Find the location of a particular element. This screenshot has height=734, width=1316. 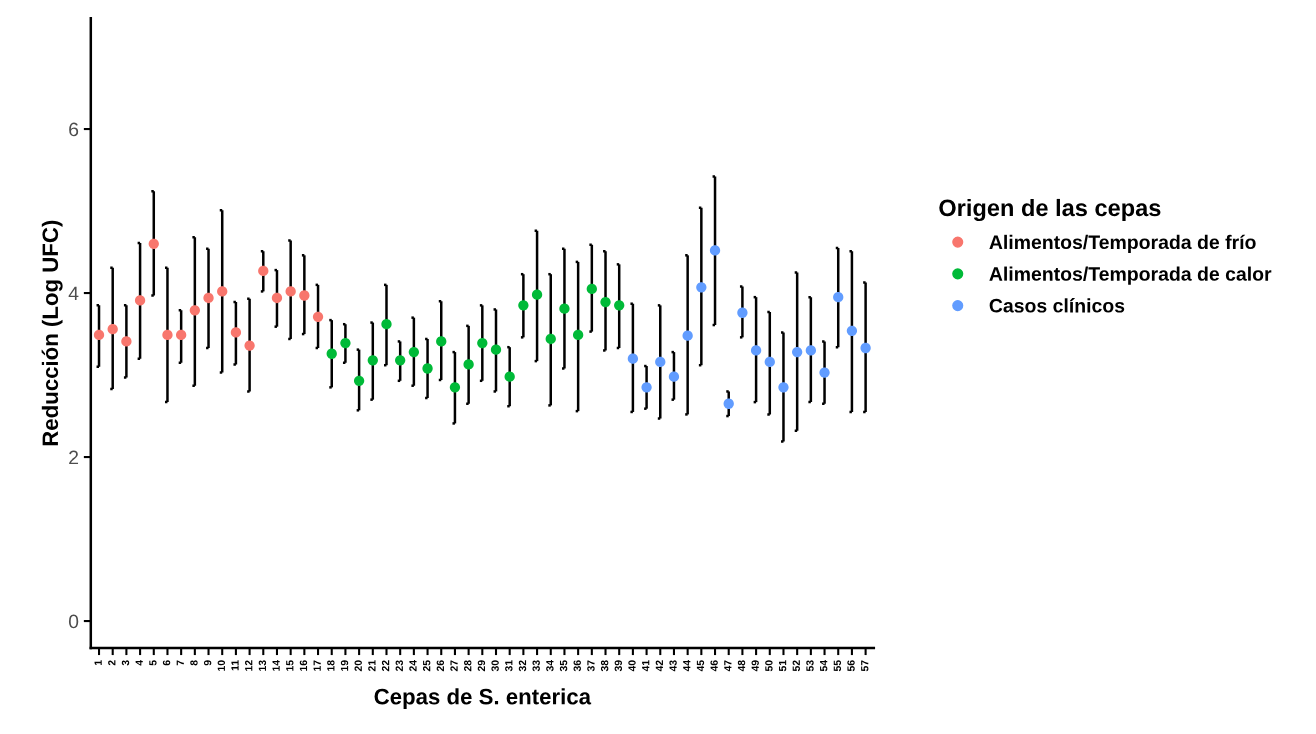

x-tick-label: 34 is located at coordinates (550, 665).